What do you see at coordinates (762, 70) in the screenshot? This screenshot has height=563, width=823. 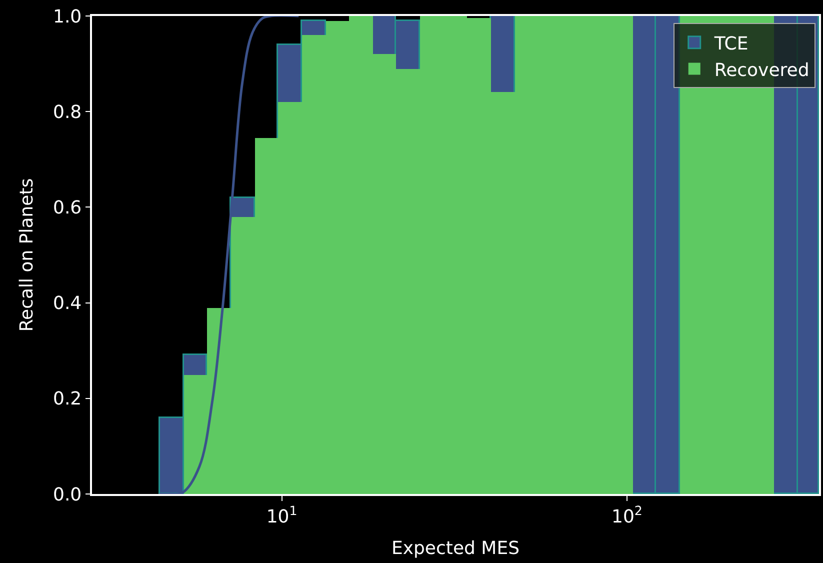 I see `legend-label: Recovered` at bounding box center [762, 70].